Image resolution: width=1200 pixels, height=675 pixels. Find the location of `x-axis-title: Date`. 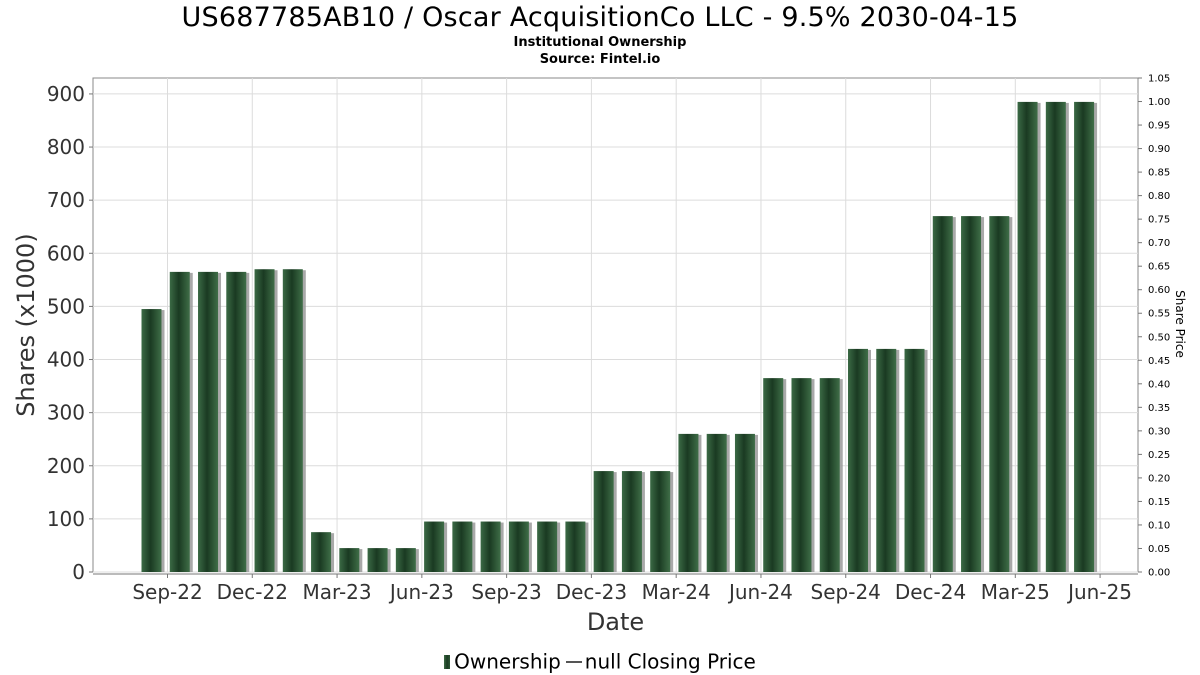

x-axis-title: Date is located at coordinates (615, 622).